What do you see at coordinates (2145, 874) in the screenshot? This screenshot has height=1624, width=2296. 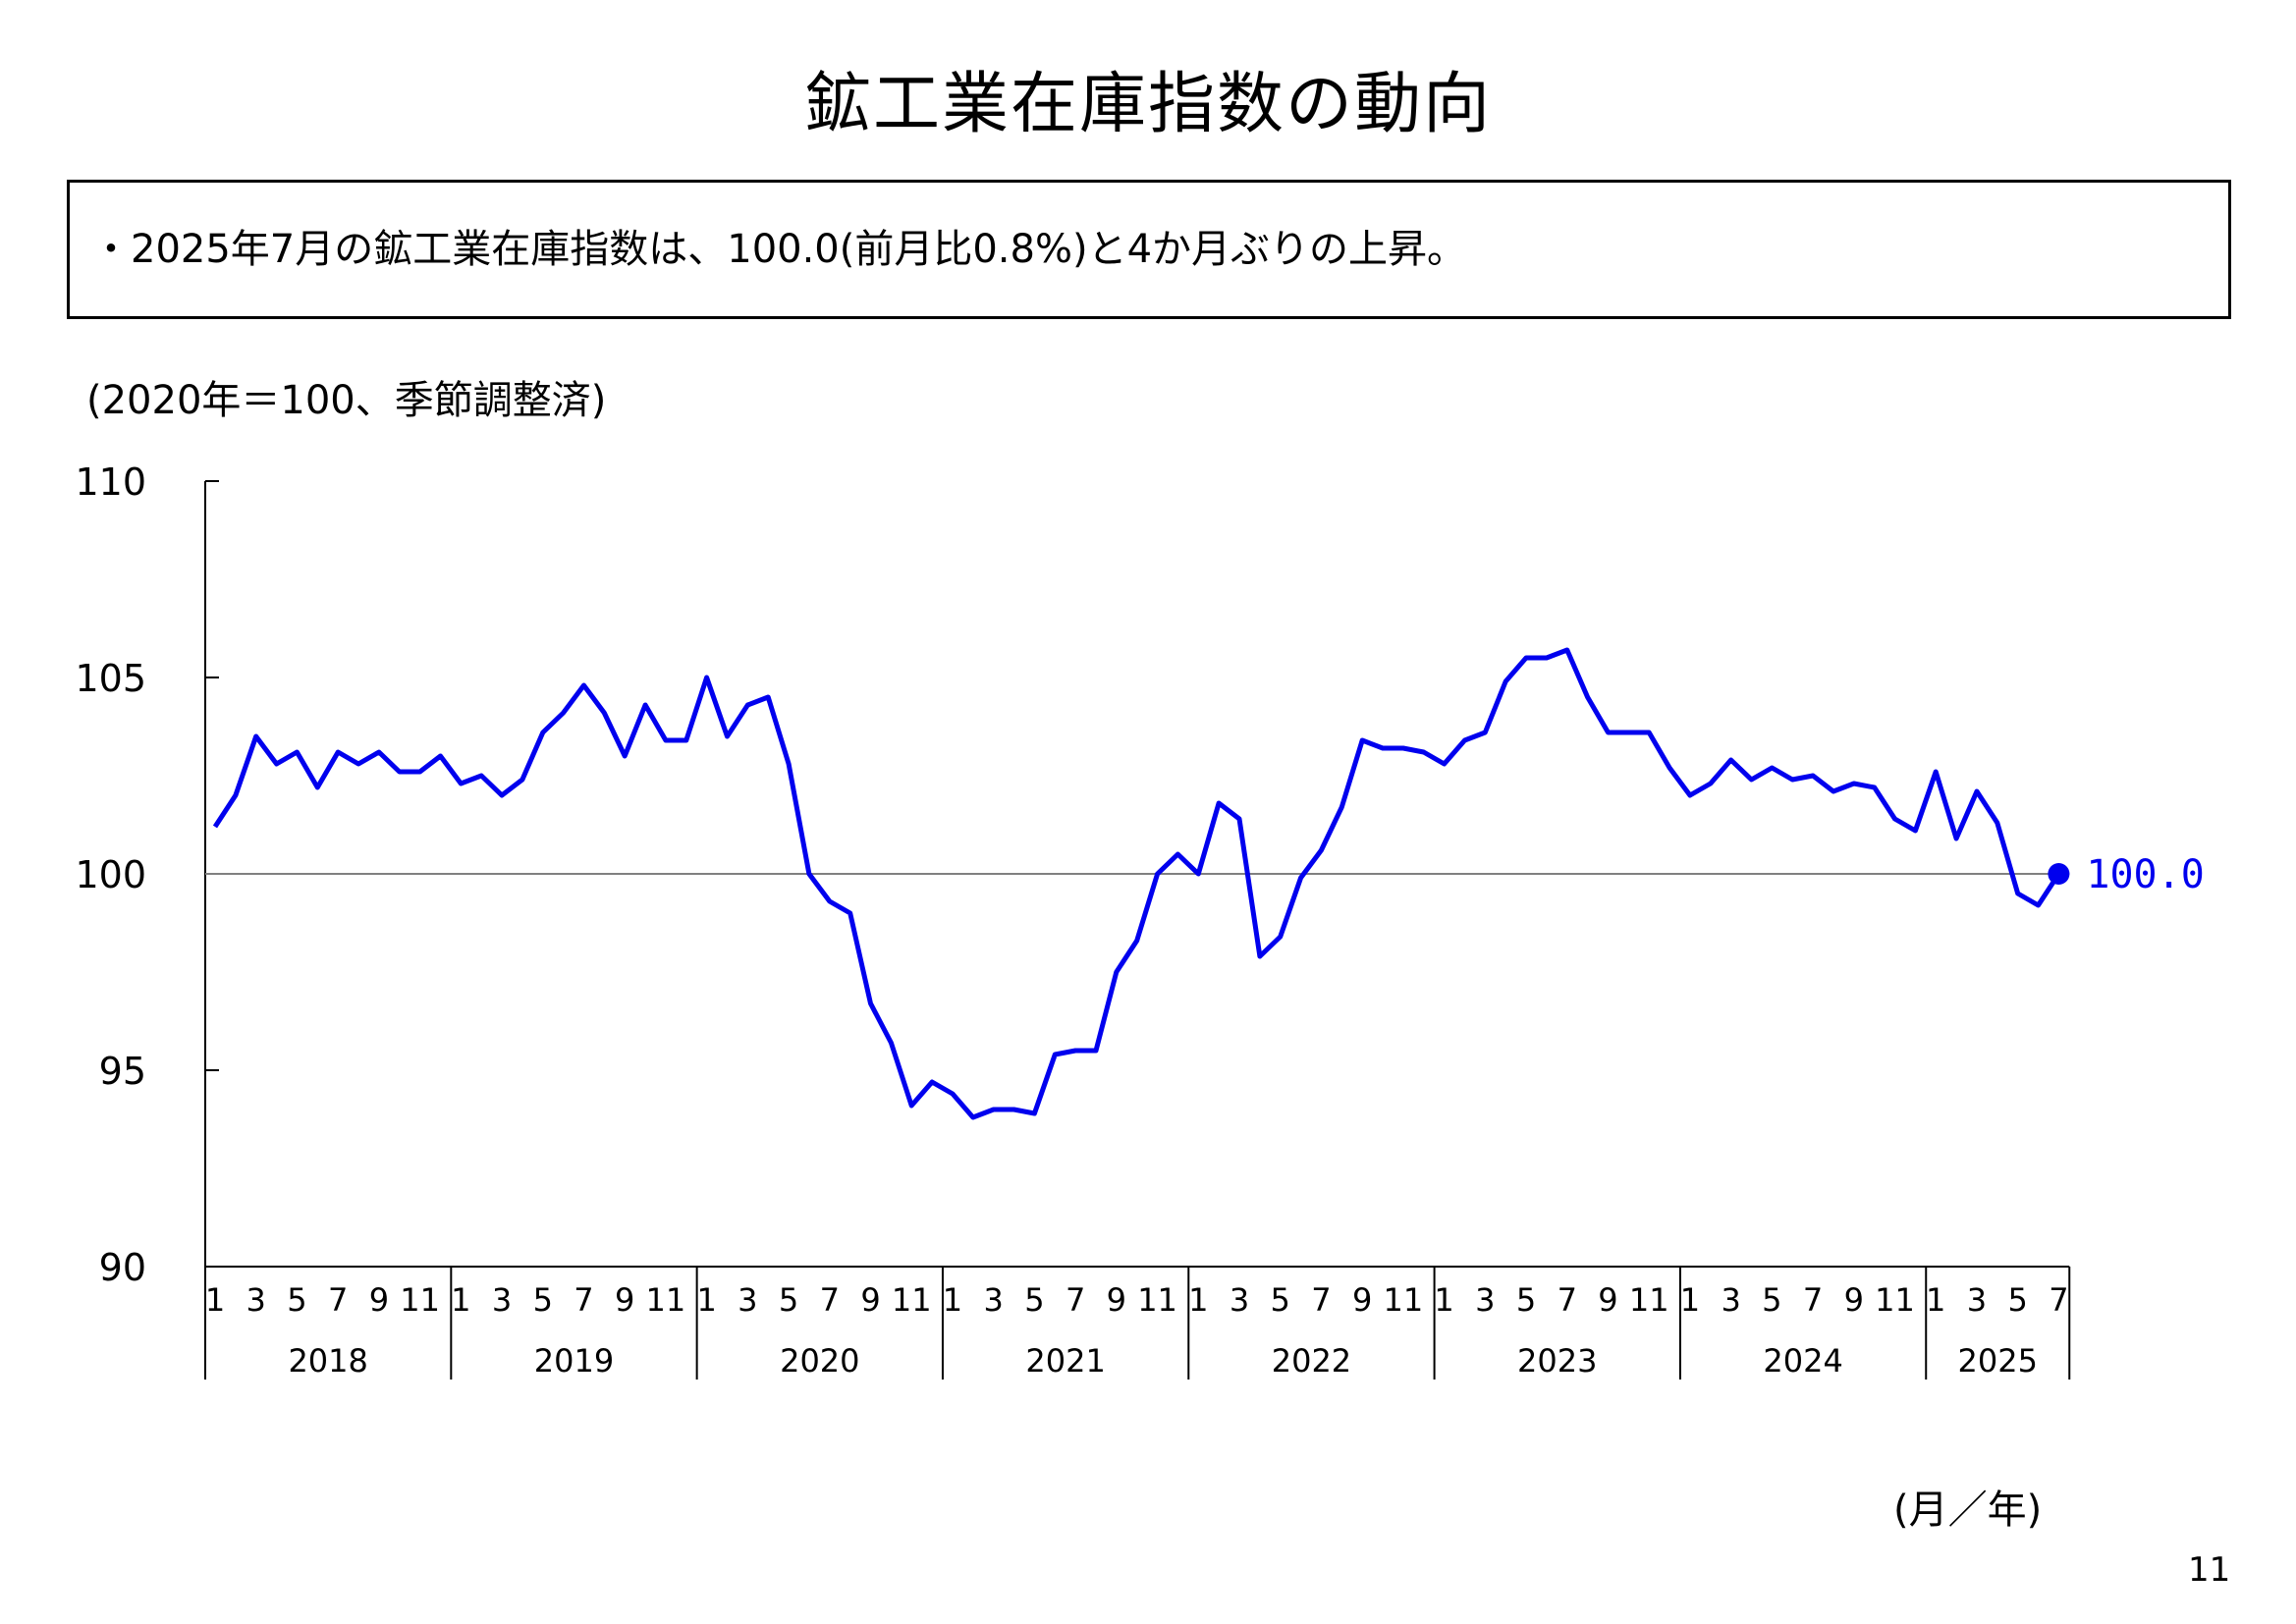 I see `latest-value-label: 100.0` at bounding box center [2145, 874].